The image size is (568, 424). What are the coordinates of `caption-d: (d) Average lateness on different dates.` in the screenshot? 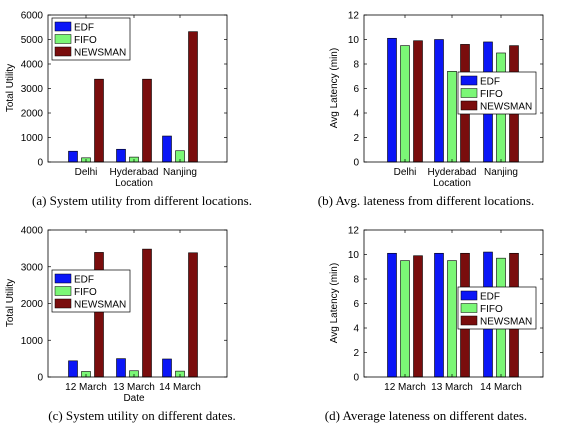 It's located at (426, 415).